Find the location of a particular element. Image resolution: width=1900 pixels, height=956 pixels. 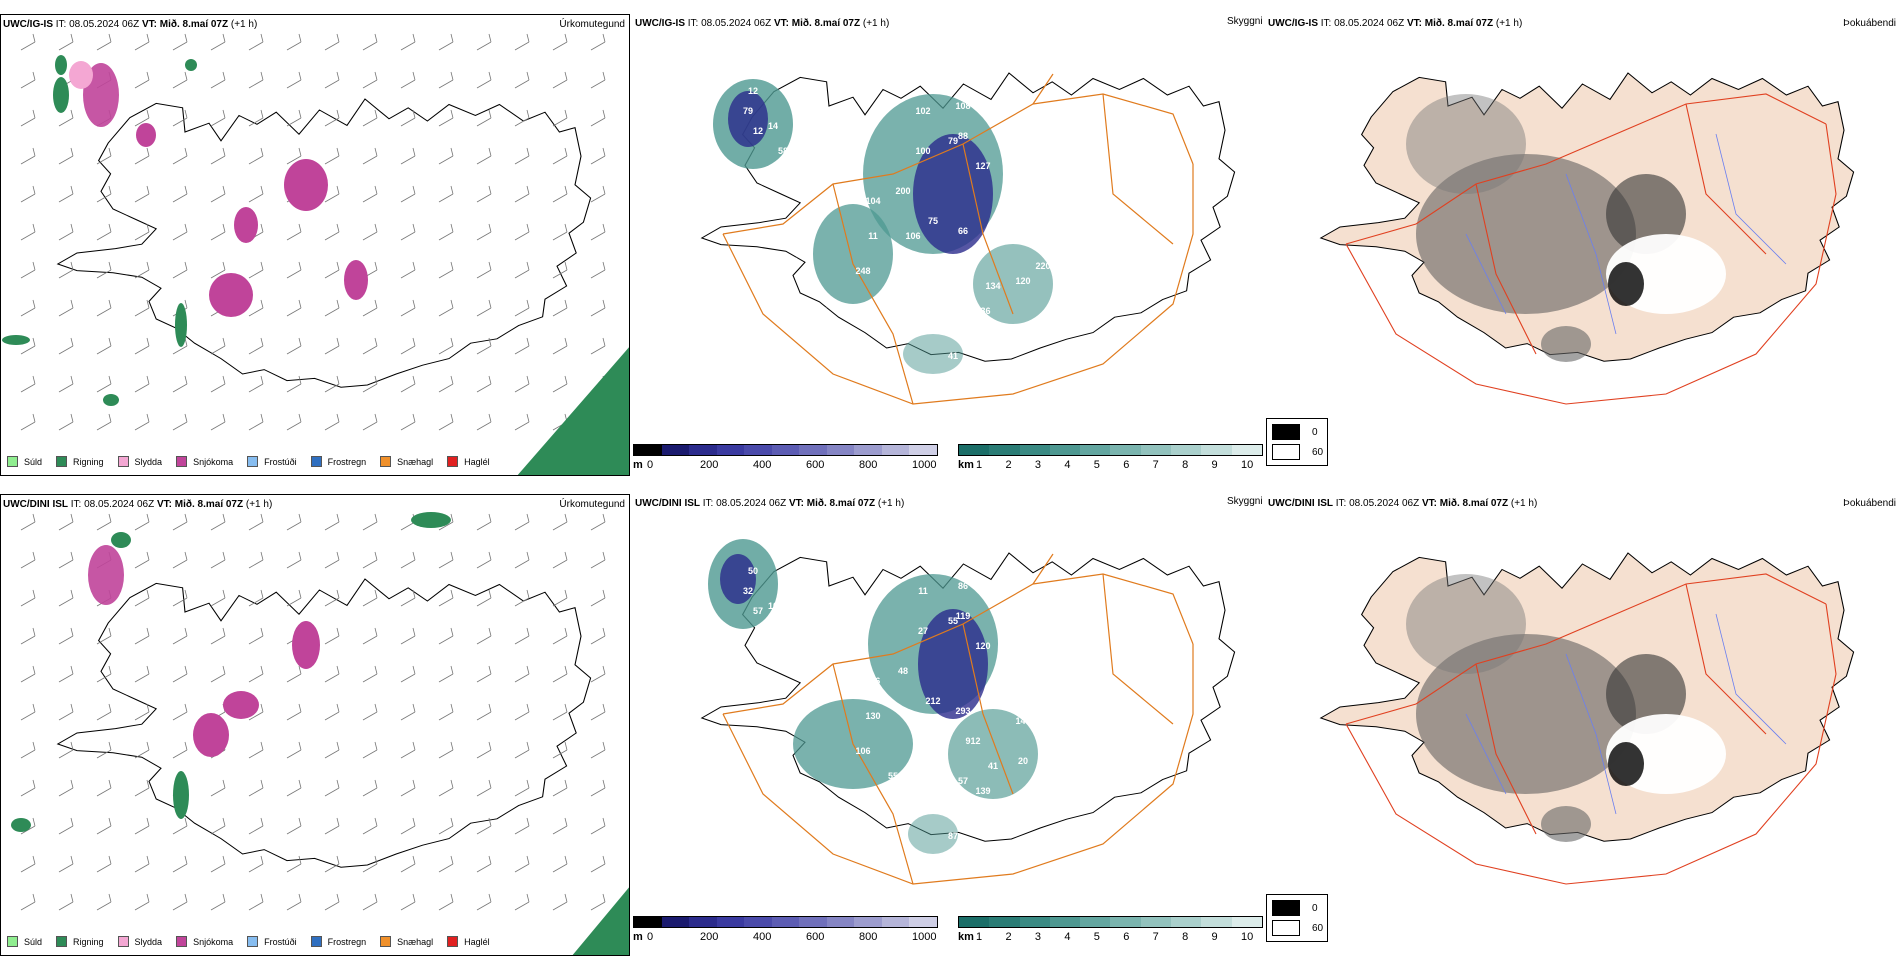

legend-item: Rigning is located at coordinates (80, 941).